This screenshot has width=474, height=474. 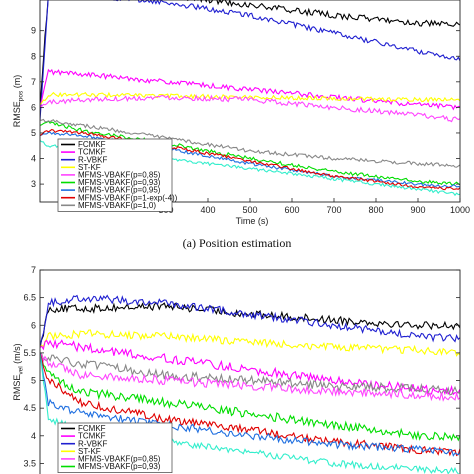 What do you see at coordinates (250, 324) in the screenshot?
I see `series-line-fcmkf` at bounding box center [250, 324].